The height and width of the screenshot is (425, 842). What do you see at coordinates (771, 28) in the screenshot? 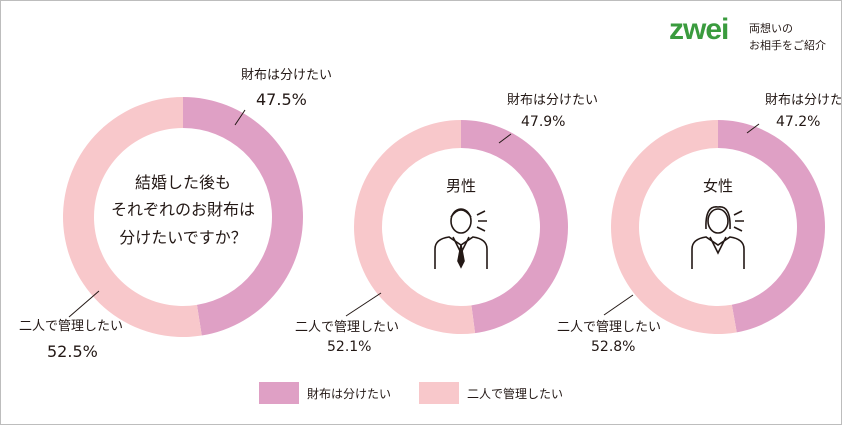
I see `logo-tagline-line1: 両想いの` at bounding box center [771, 28].